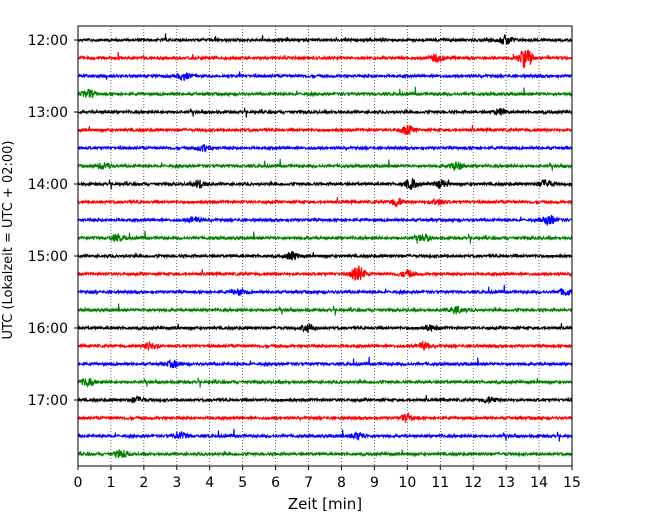  What do you see at coordinates (374, 483) in the screenshot?
I see `x-tick-label: 9` at bounding box center [374, 483].